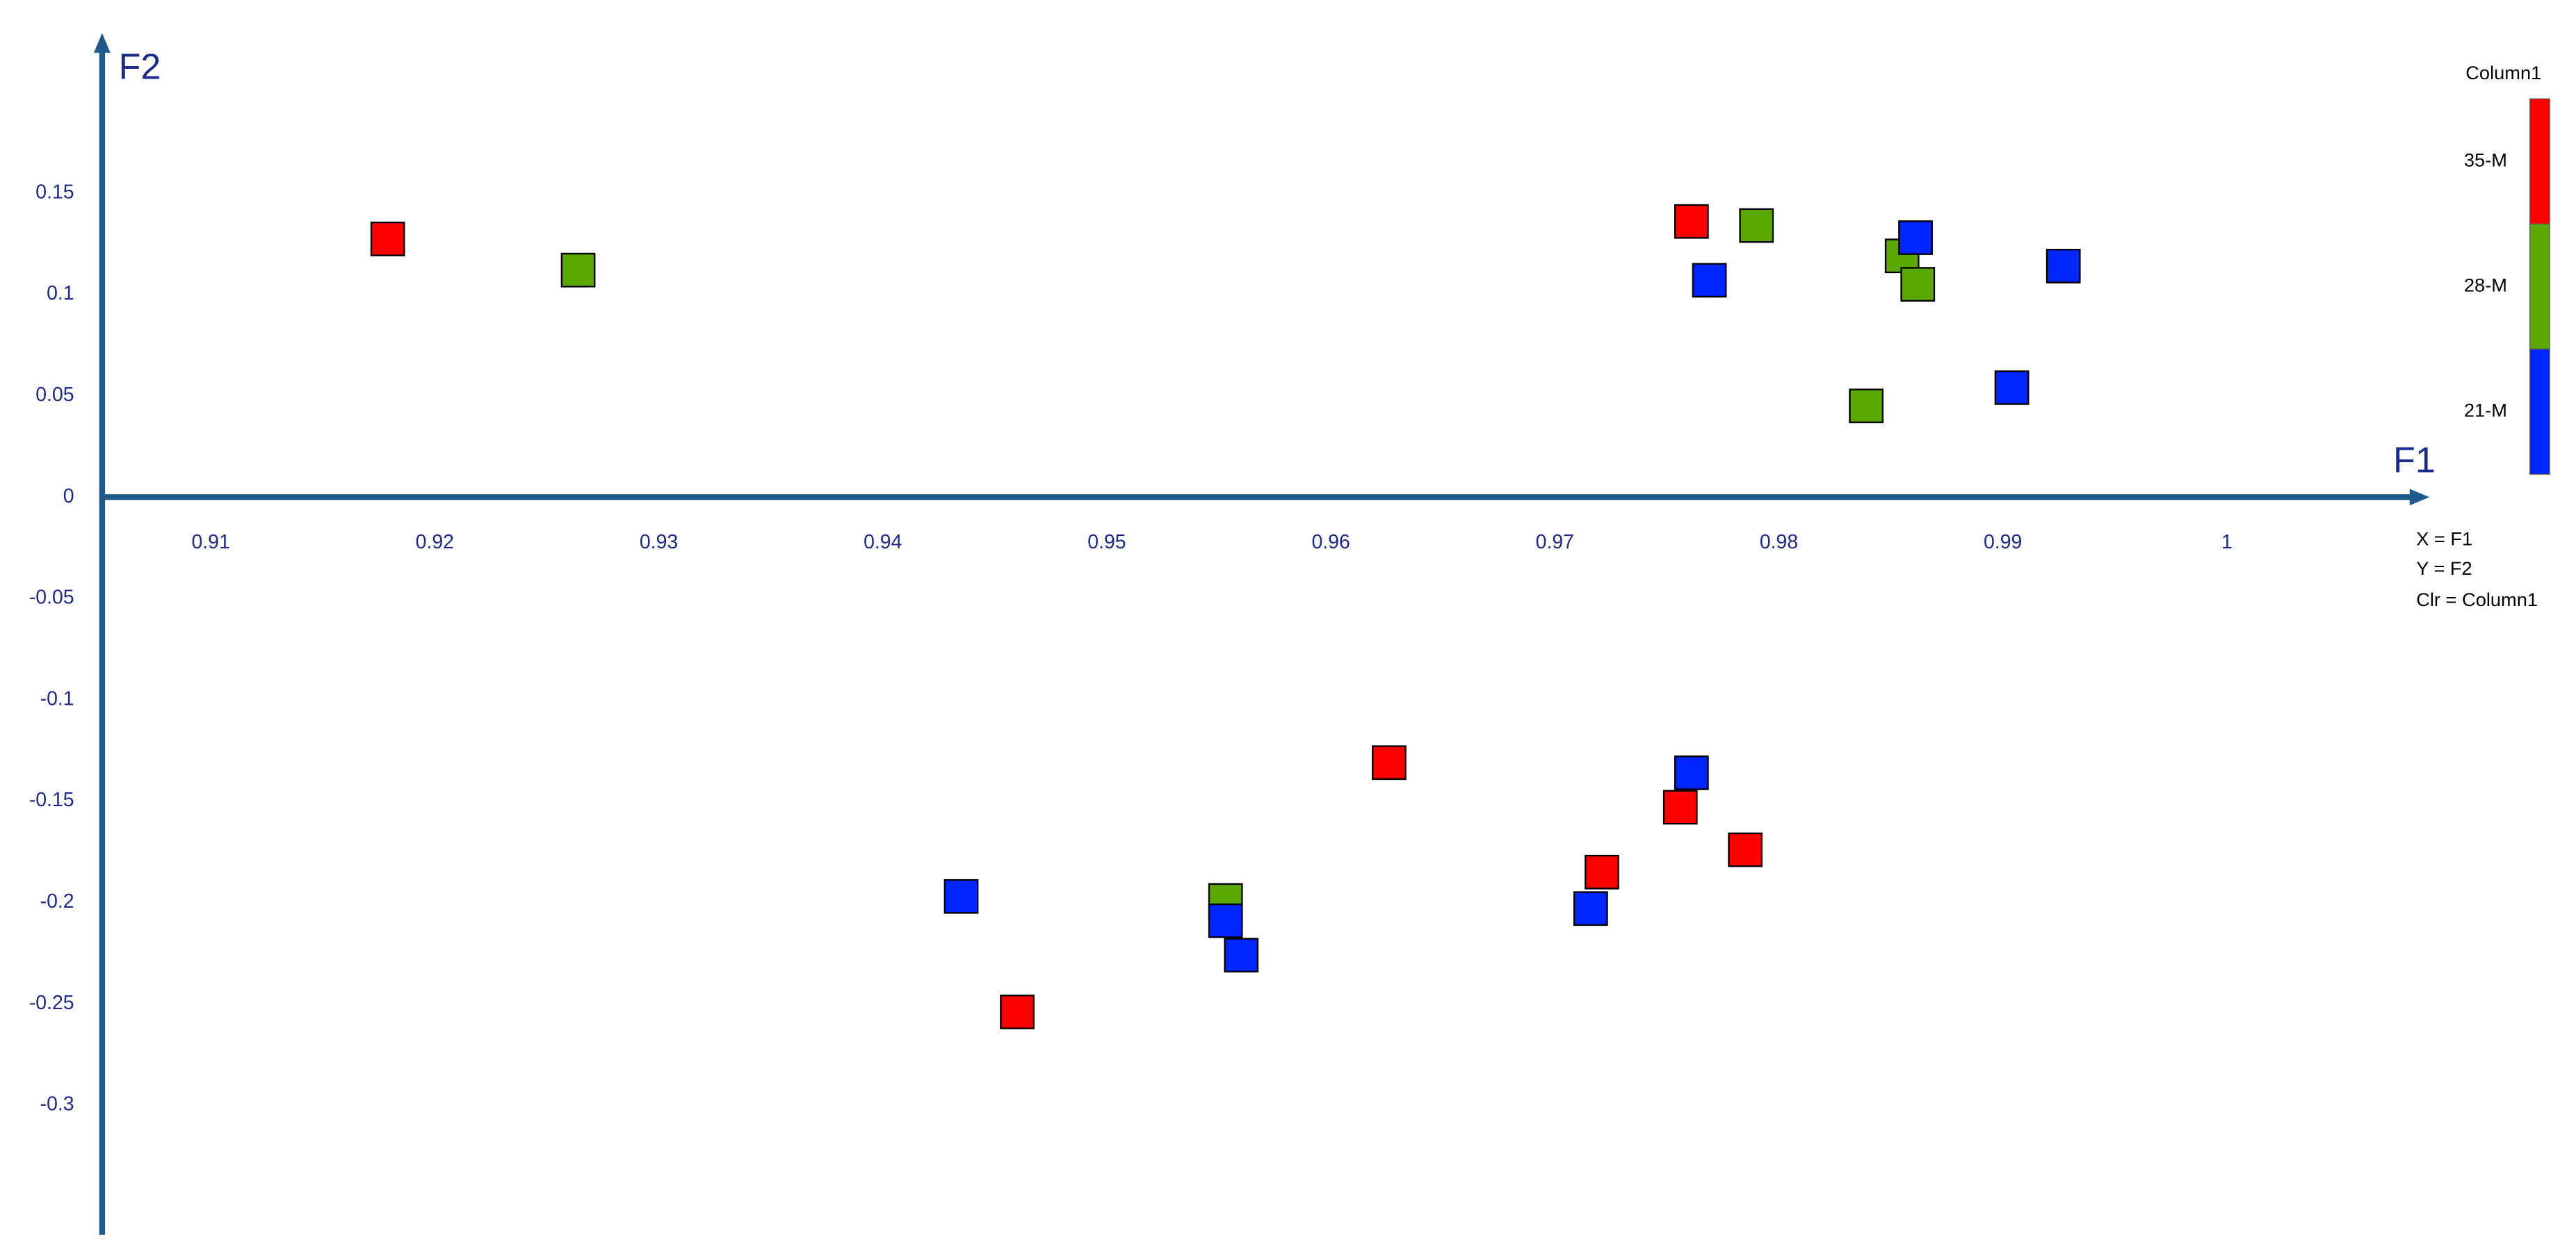 This screenshot has width=2576, height=1258. I want to click on x-tick-label: 0.94, so click(883, 542).